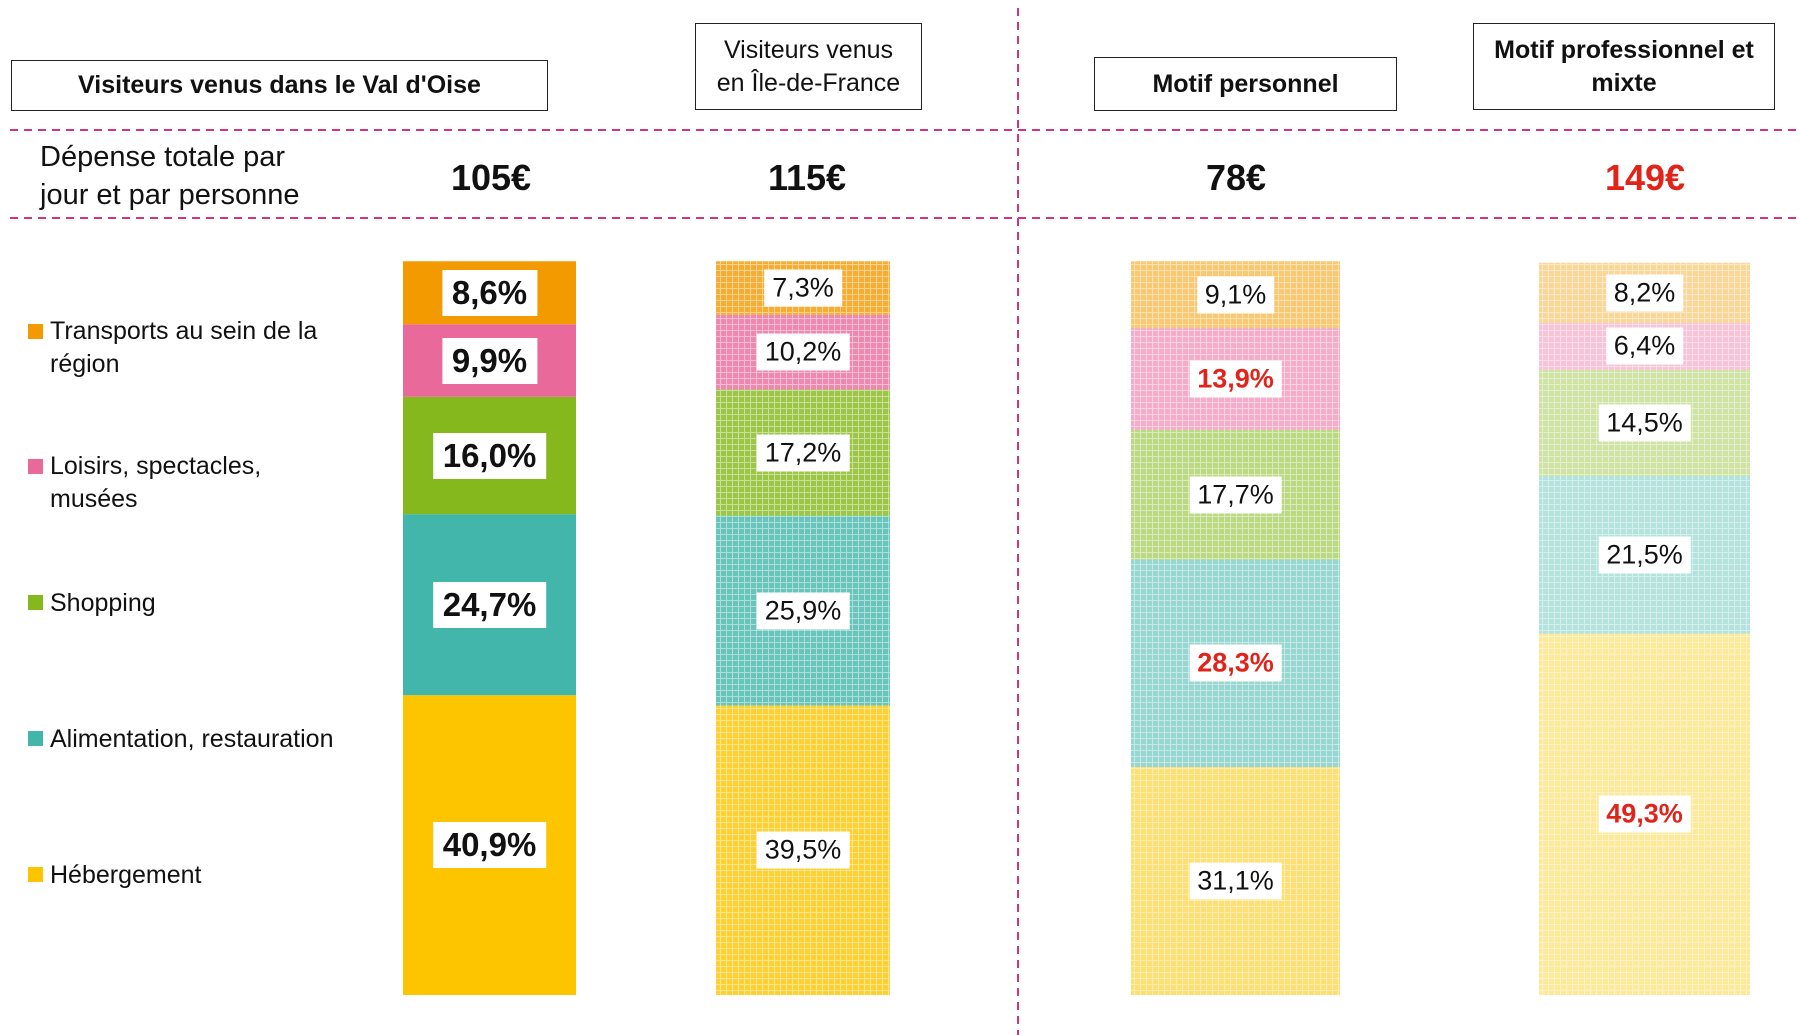  I want to click on value-label: 49,3%, so click(1644, 814).